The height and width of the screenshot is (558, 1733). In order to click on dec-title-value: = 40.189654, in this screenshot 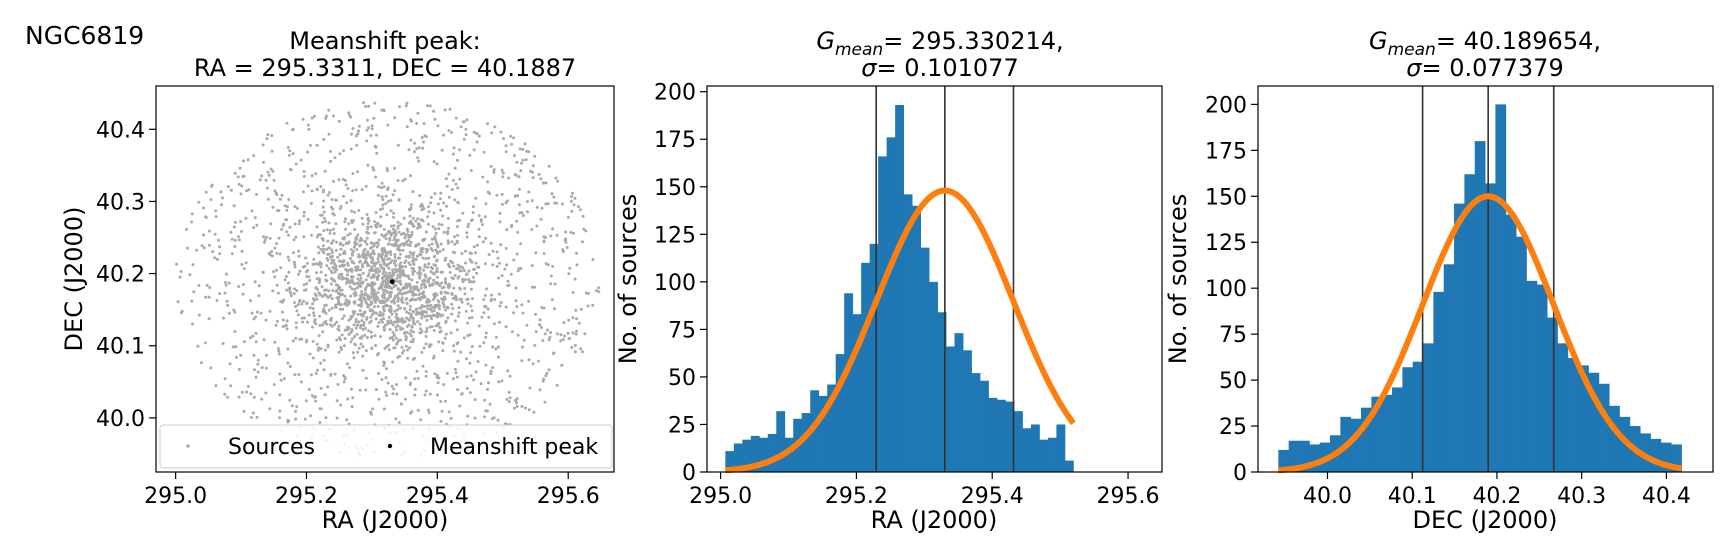, I will do `click(1518, 41)`.